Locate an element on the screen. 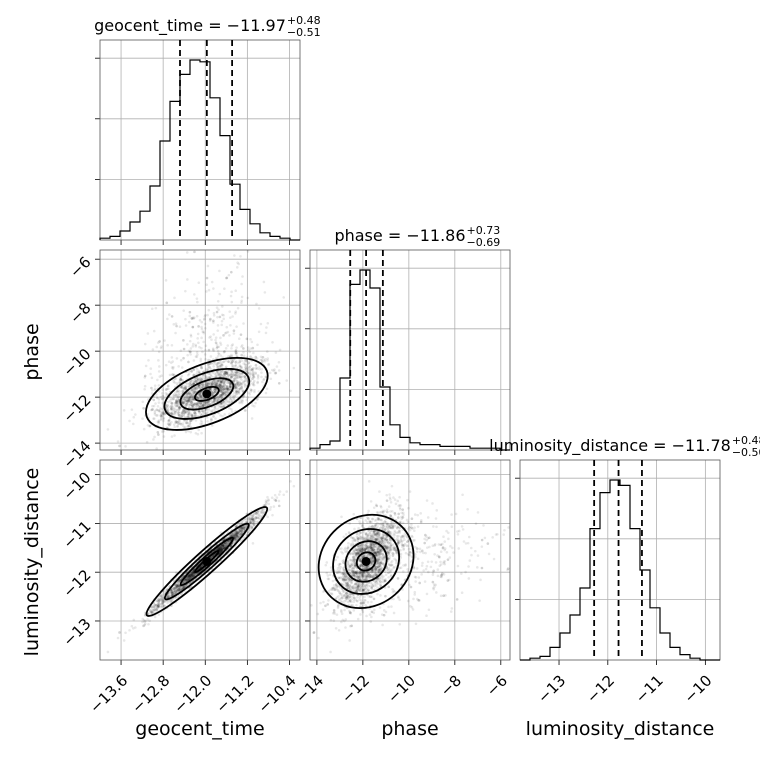 Image resolution: width=760 pixels, height=760 pixels. title-upper-error: +0.48 is located at coordinates (304, 20).